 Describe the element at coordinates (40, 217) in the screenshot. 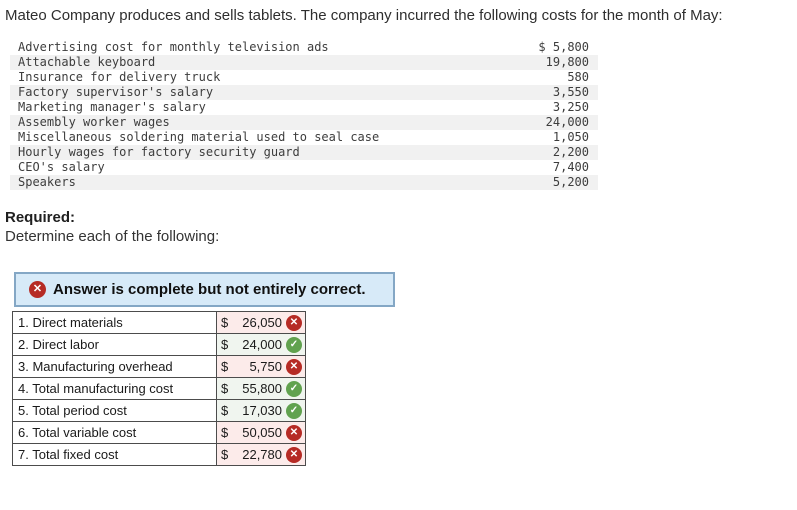

I see `required-heading: Required:` at that location.